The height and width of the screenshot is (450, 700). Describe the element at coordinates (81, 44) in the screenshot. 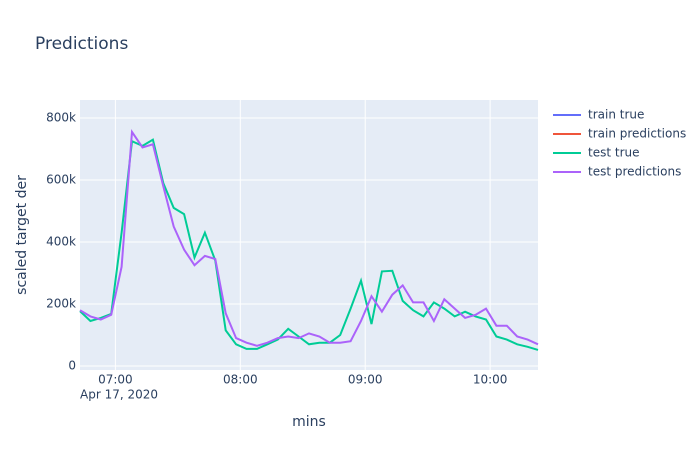

I see `chart-title: Predictions` at that location.